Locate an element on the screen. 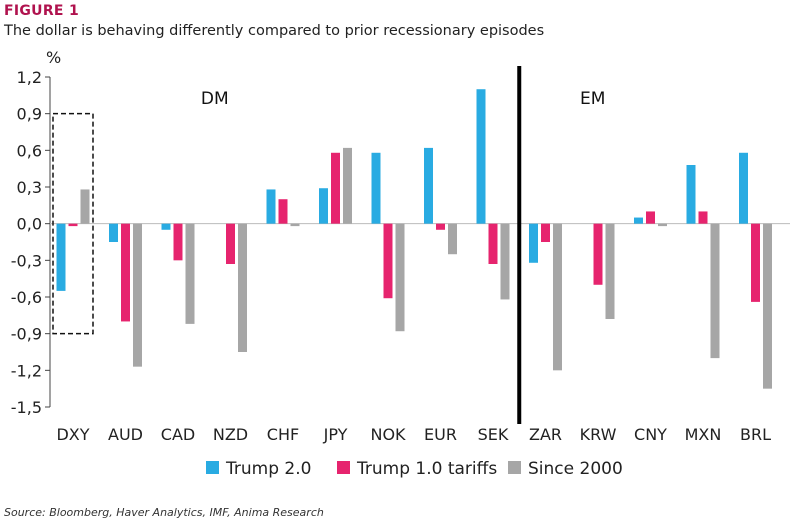  y-tick-label: -0,9 is located at coordinates (26, 334).